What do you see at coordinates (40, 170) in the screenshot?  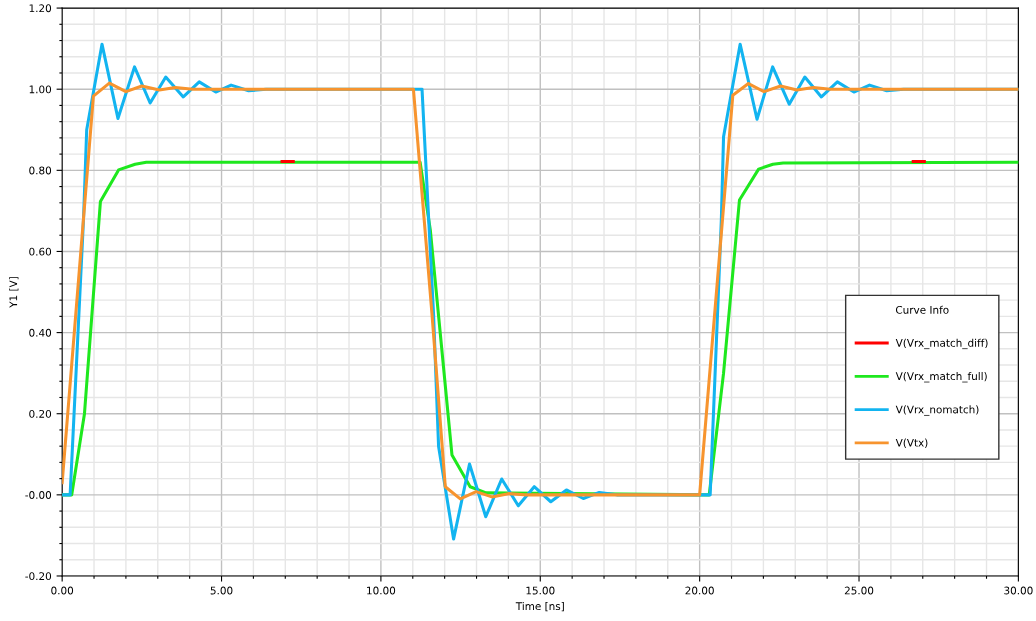 I see `y-tick-label: 0.80` at bounding box center [40, 170].